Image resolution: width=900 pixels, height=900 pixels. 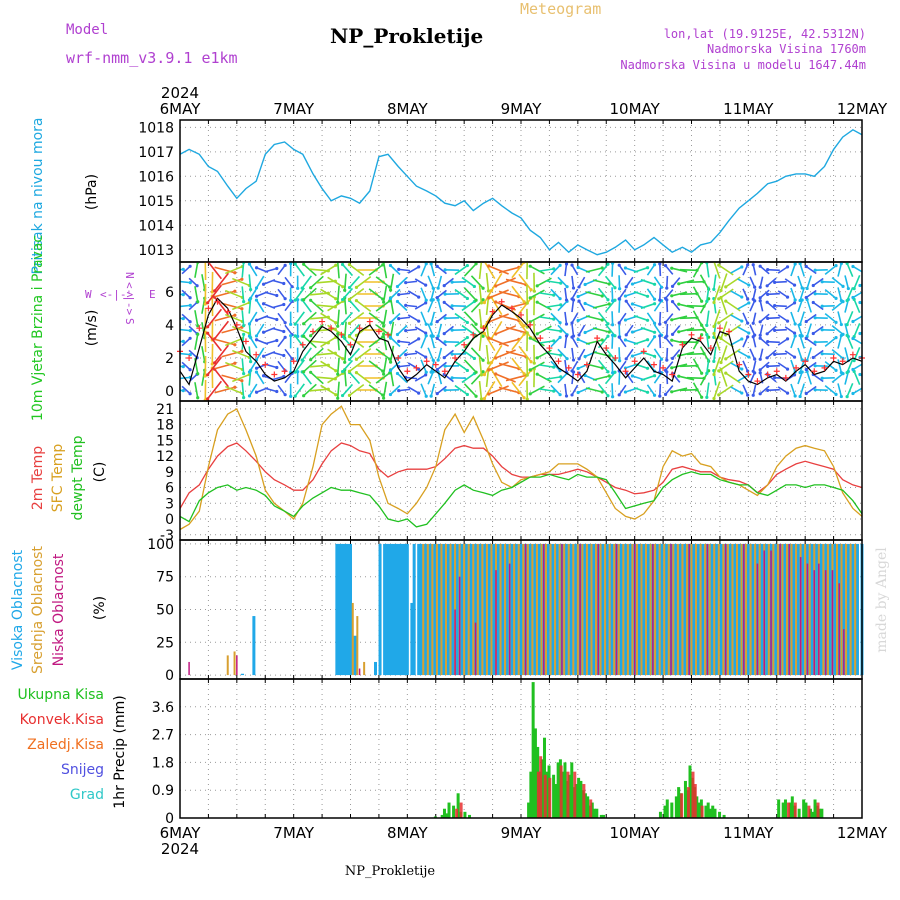 I want to click on y-tick-label: 100, so click(x=160, y=545).